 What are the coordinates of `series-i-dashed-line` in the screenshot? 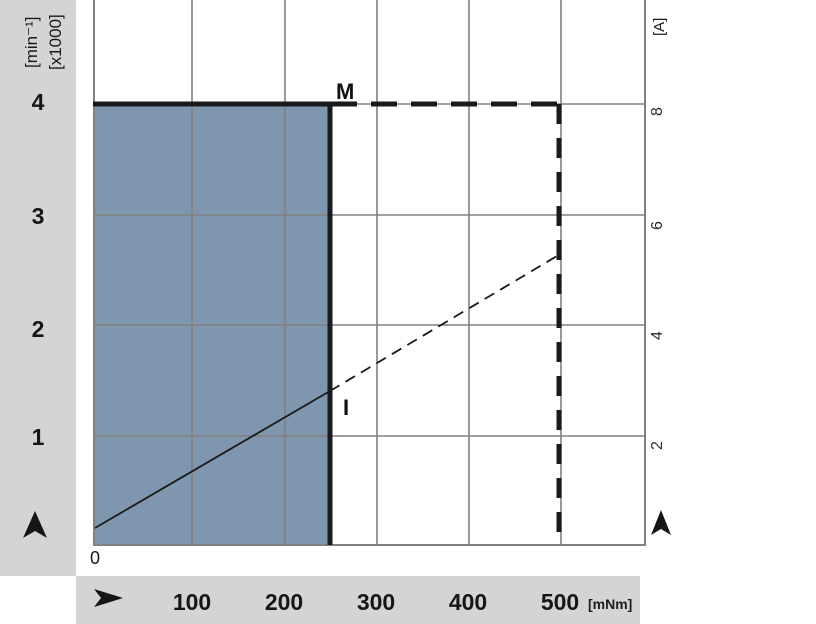 It's located at (443, 323).